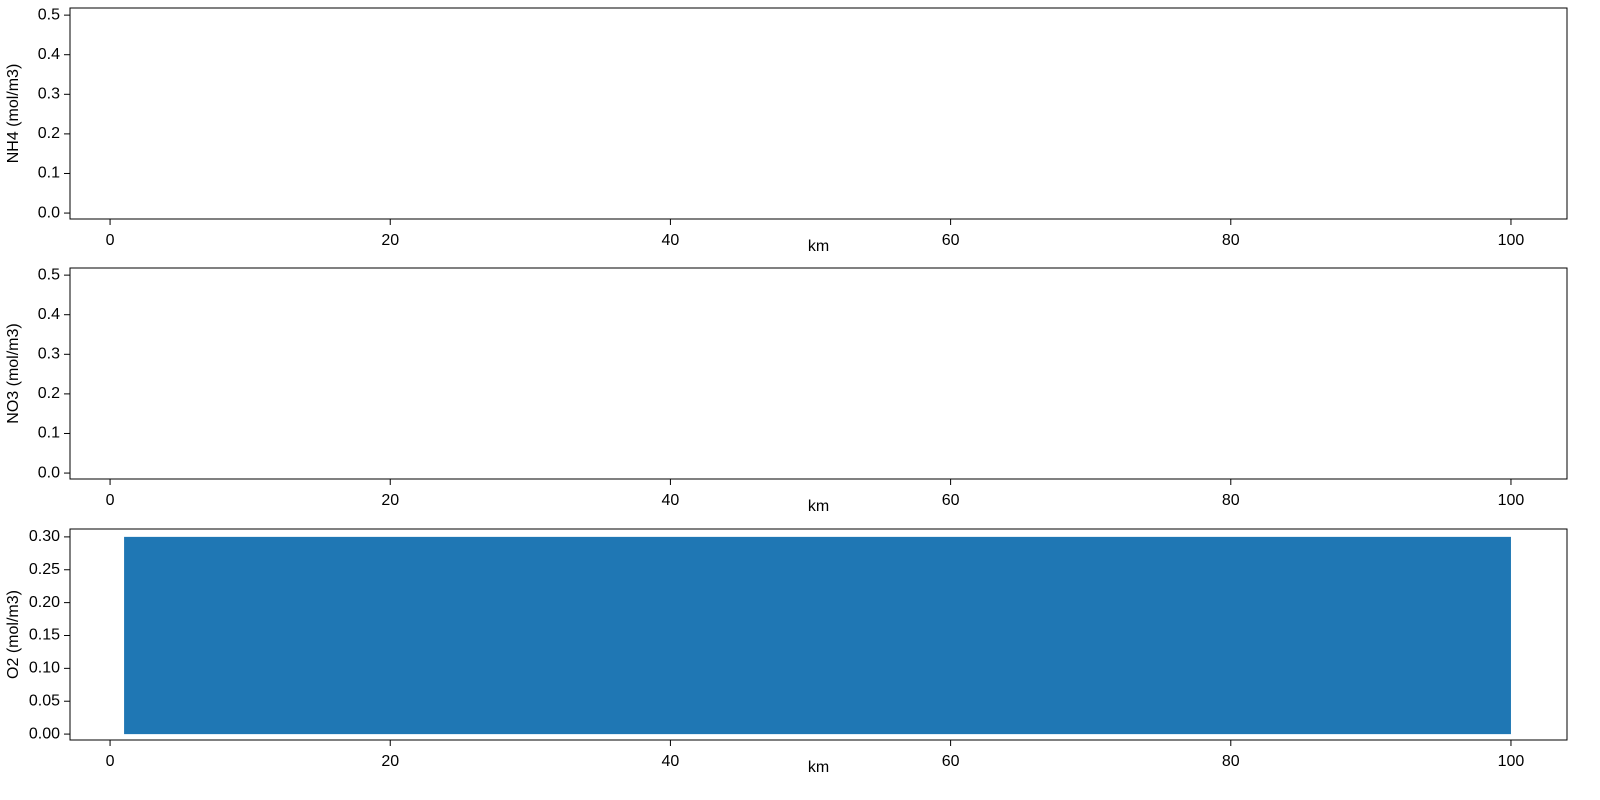  Describe the element at coordinates (44, 635) in the screenshot. I see `y-tick-label: 0.15` at that location.